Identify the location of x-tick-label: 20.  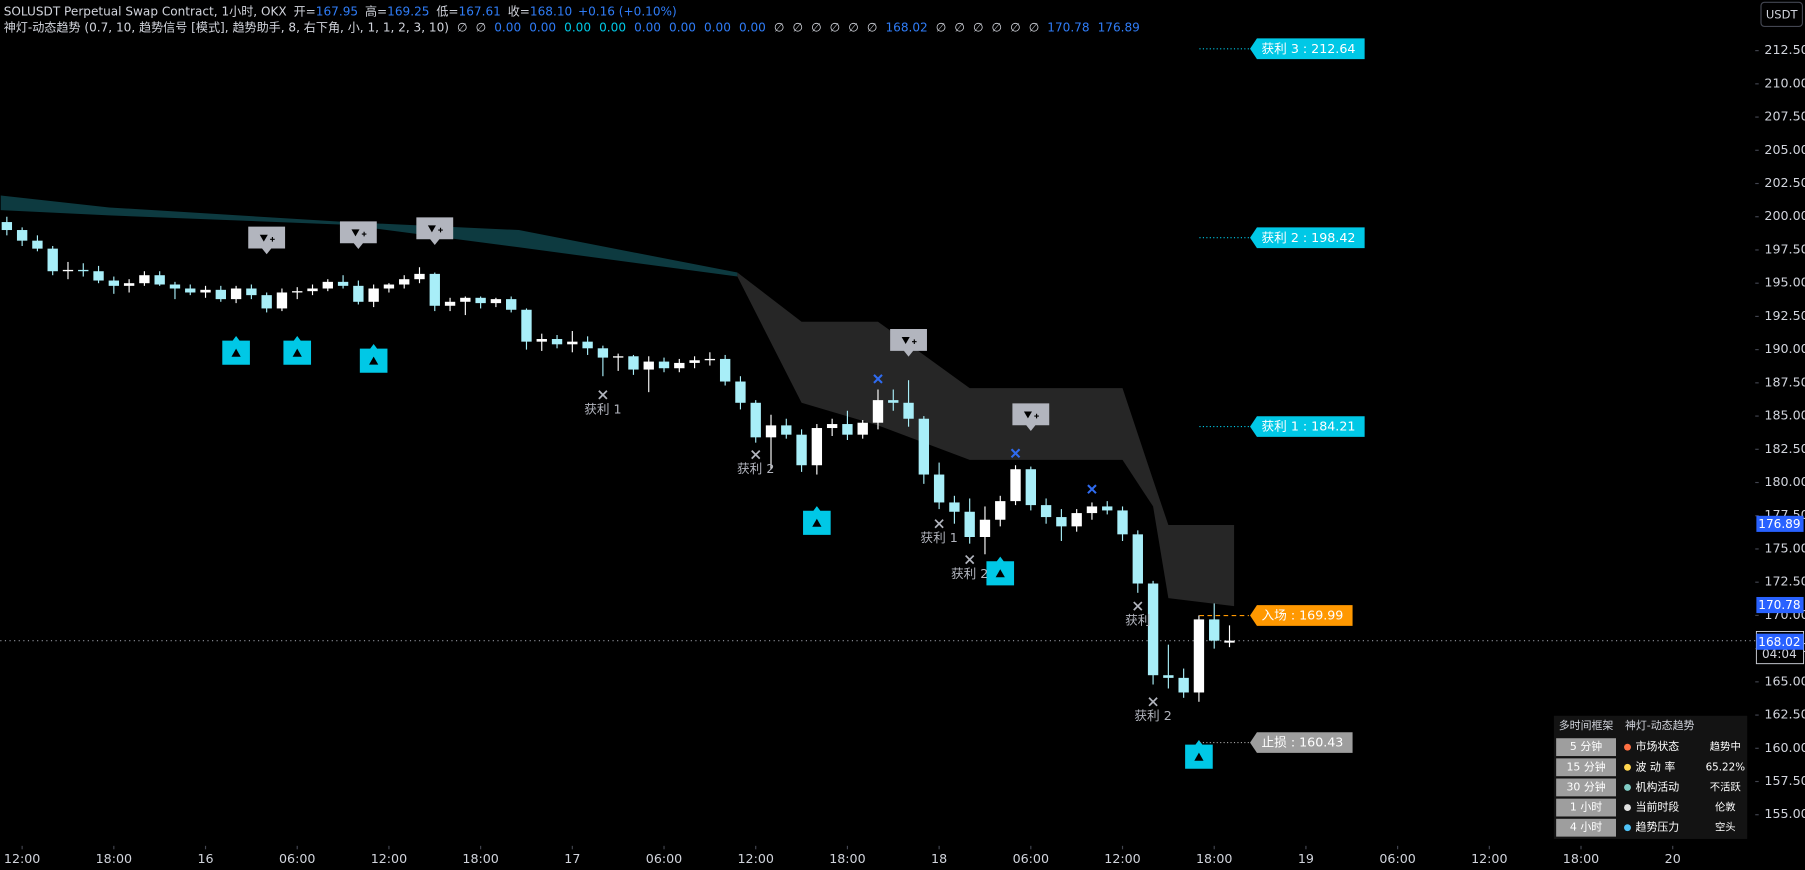
(1673, 858).